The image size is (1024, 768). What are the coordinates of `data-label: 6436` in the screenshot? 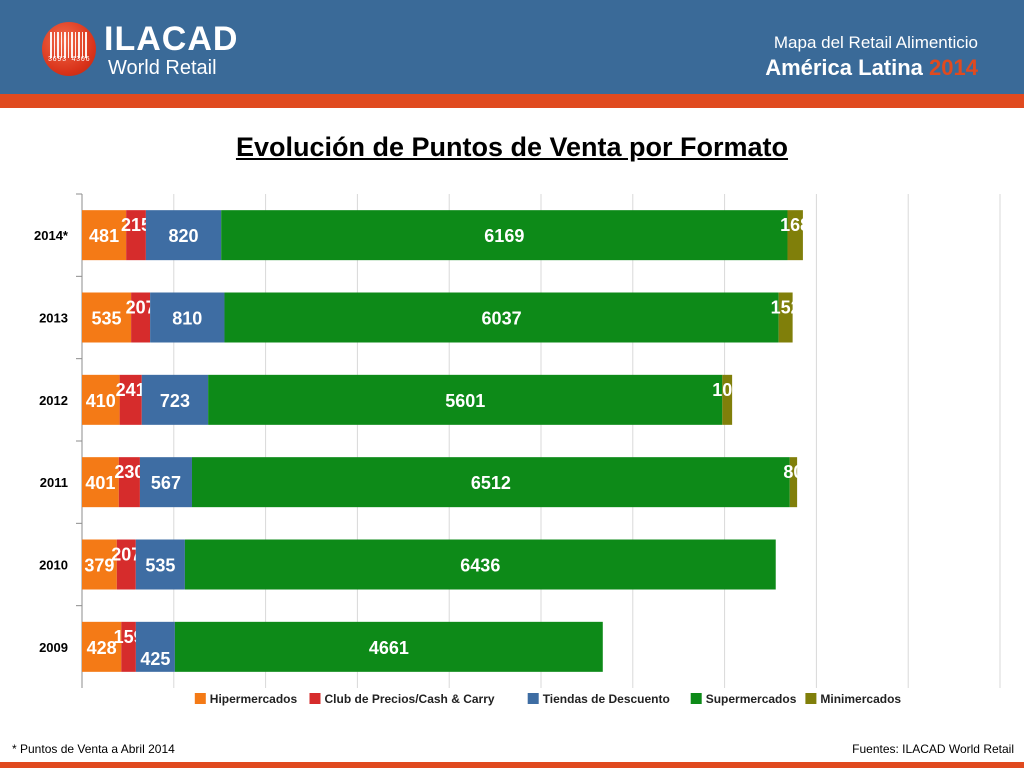 It's located at (480, 566).